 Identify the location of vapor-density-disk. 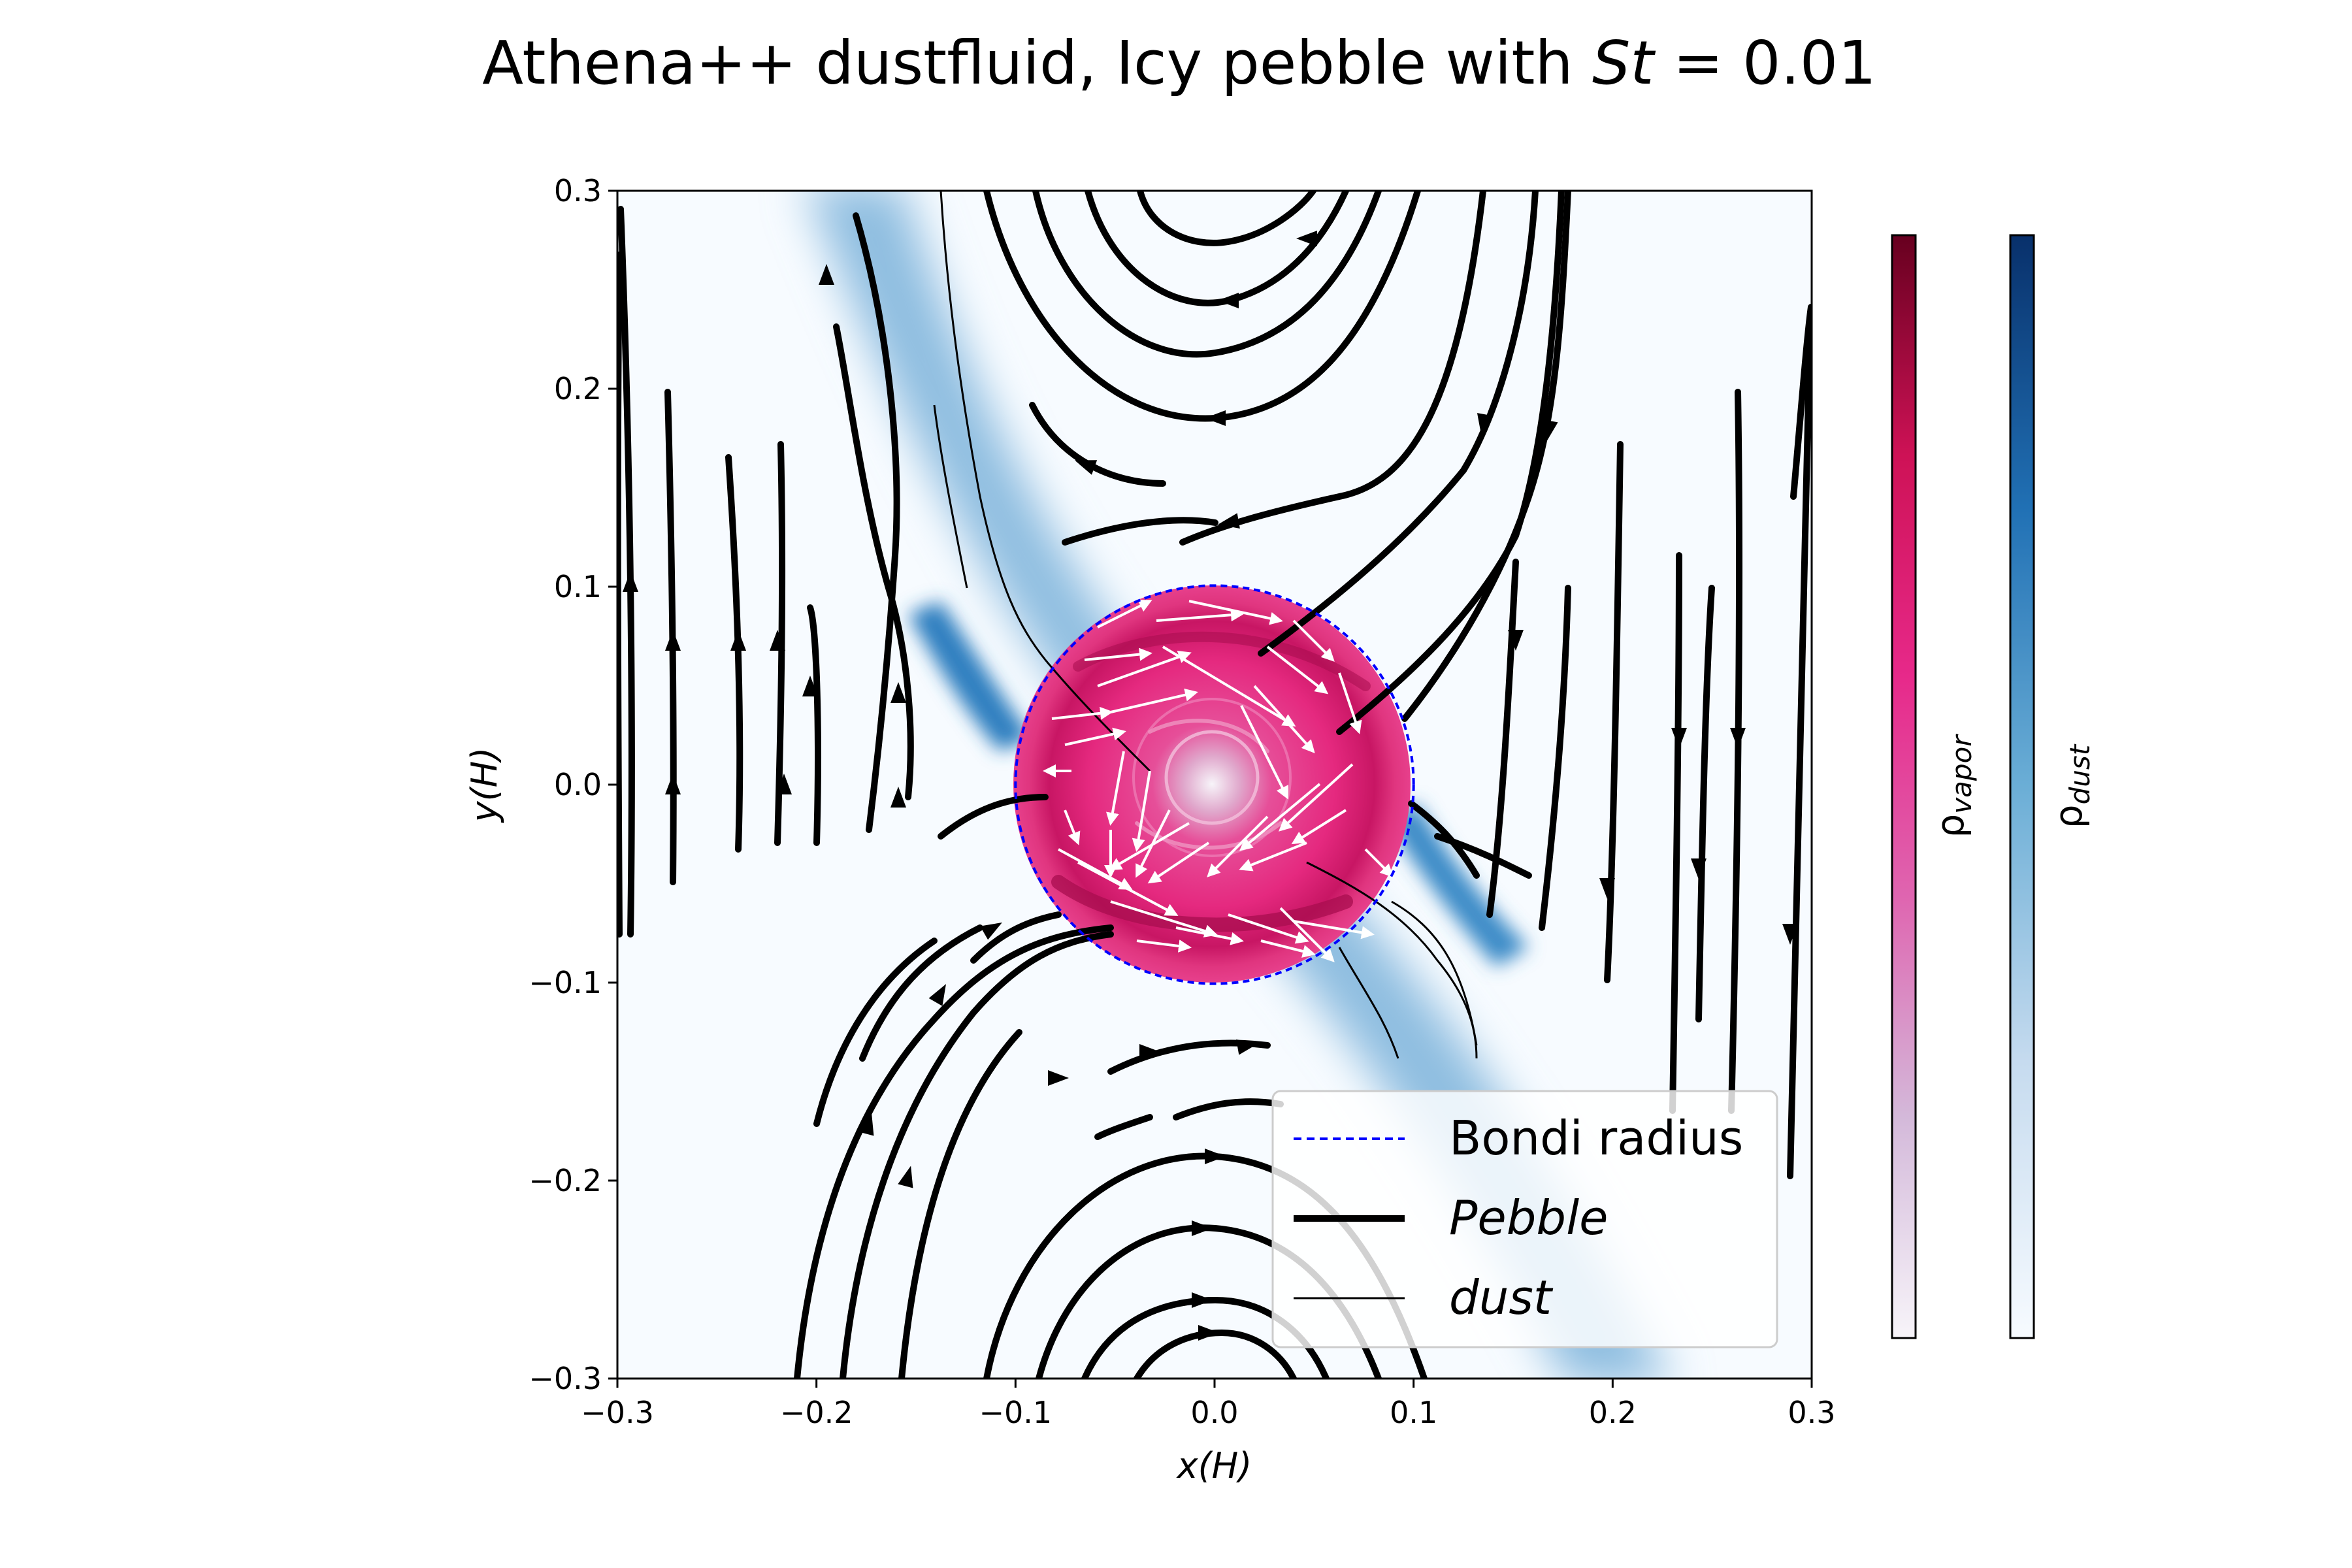
(1212, 784).